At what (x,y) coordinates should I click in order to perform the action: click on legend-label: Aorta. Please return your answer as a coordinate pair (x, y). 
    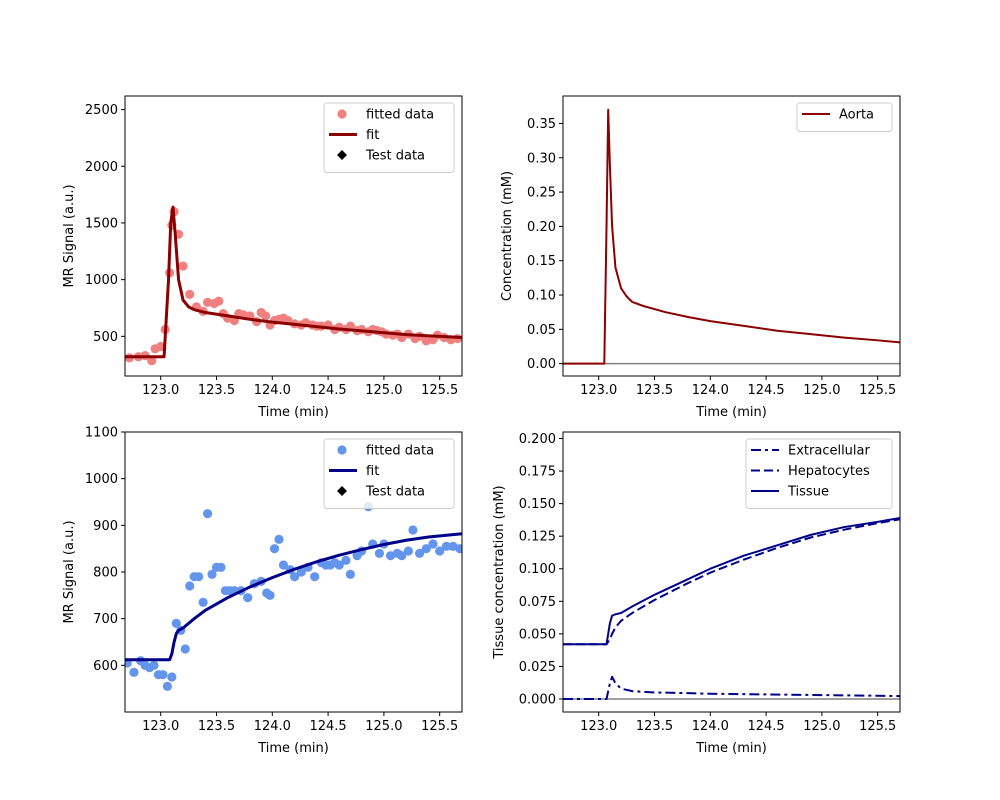
    Looking at the image, I should click on (856, 115).